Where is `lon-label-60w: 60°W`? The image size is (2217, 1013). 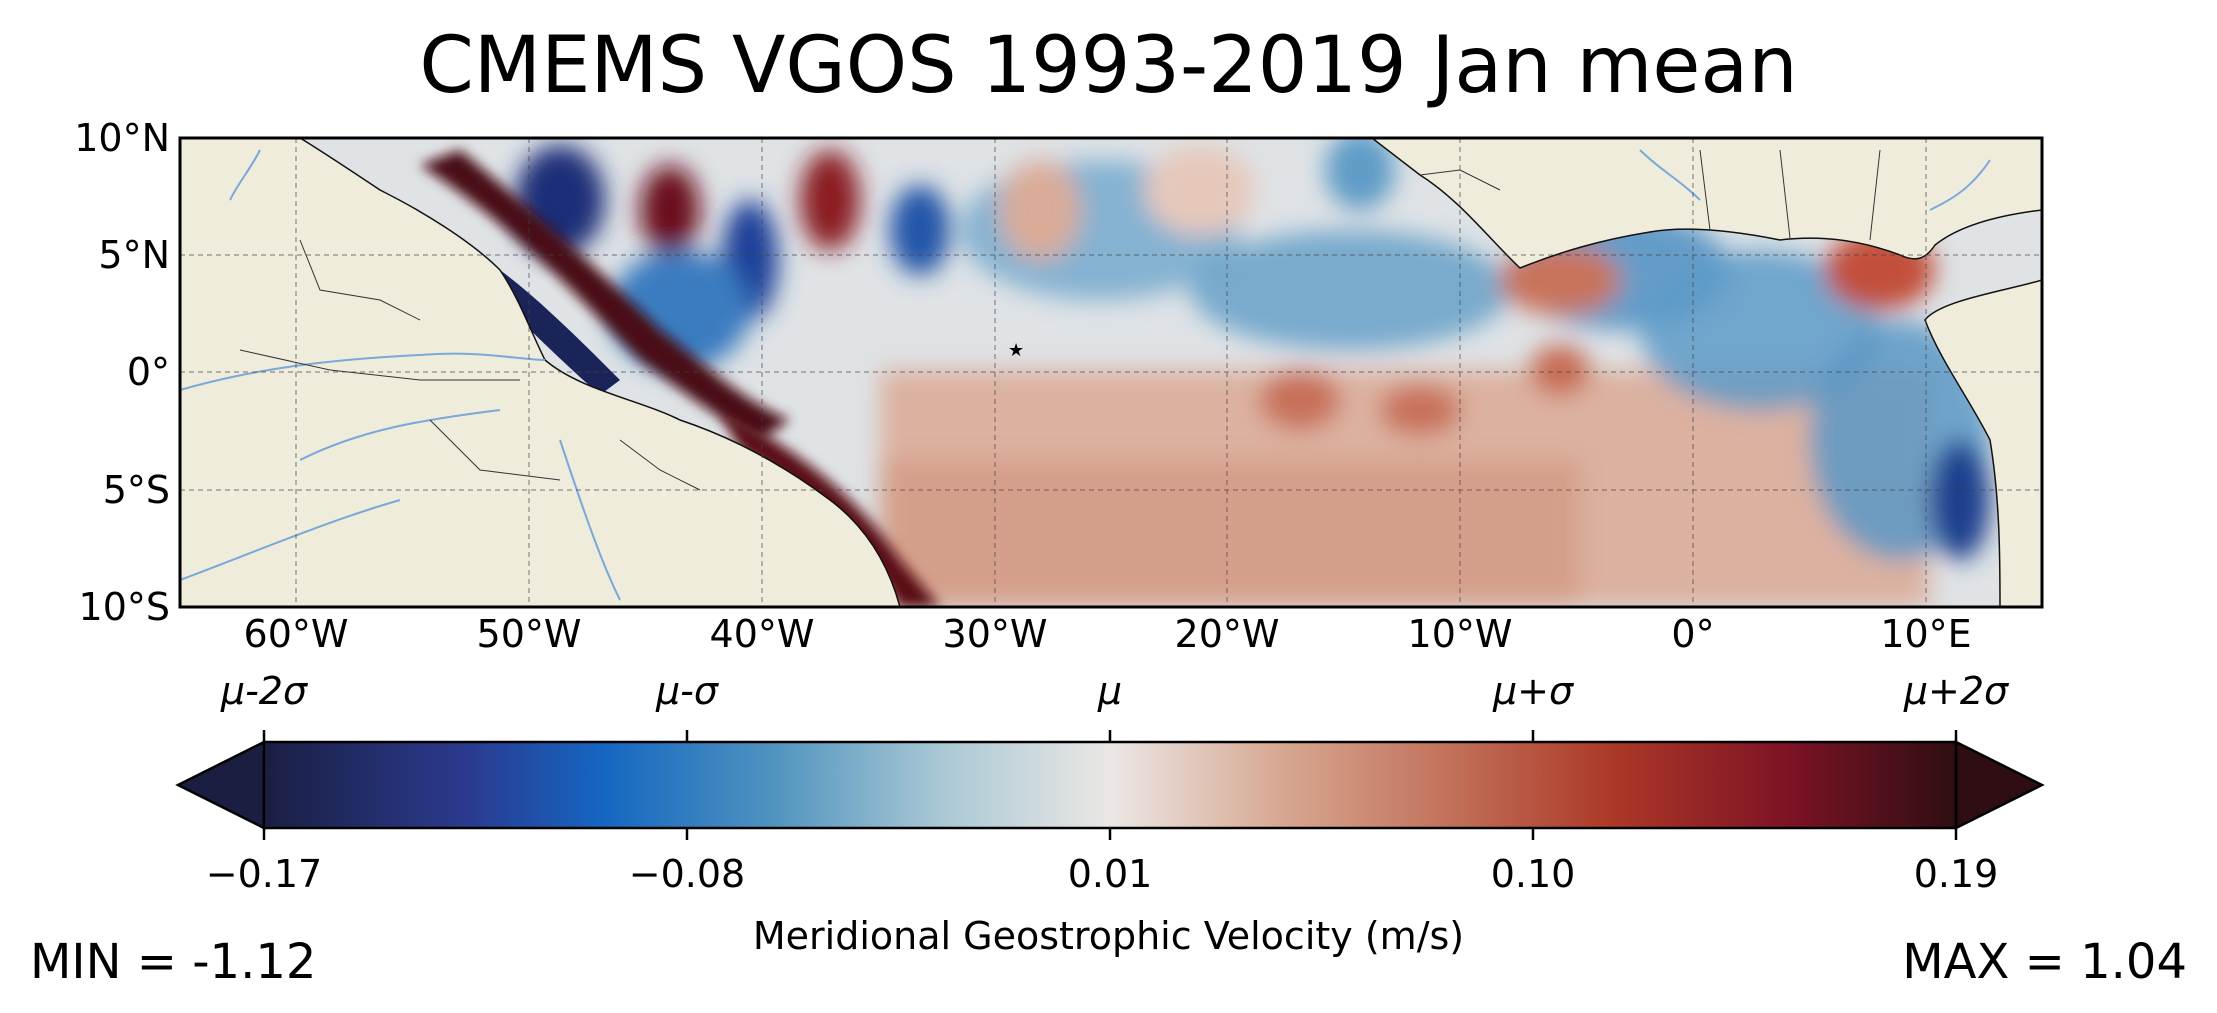
lon-label-60w: 60°W is located at coordinates (296, 634).